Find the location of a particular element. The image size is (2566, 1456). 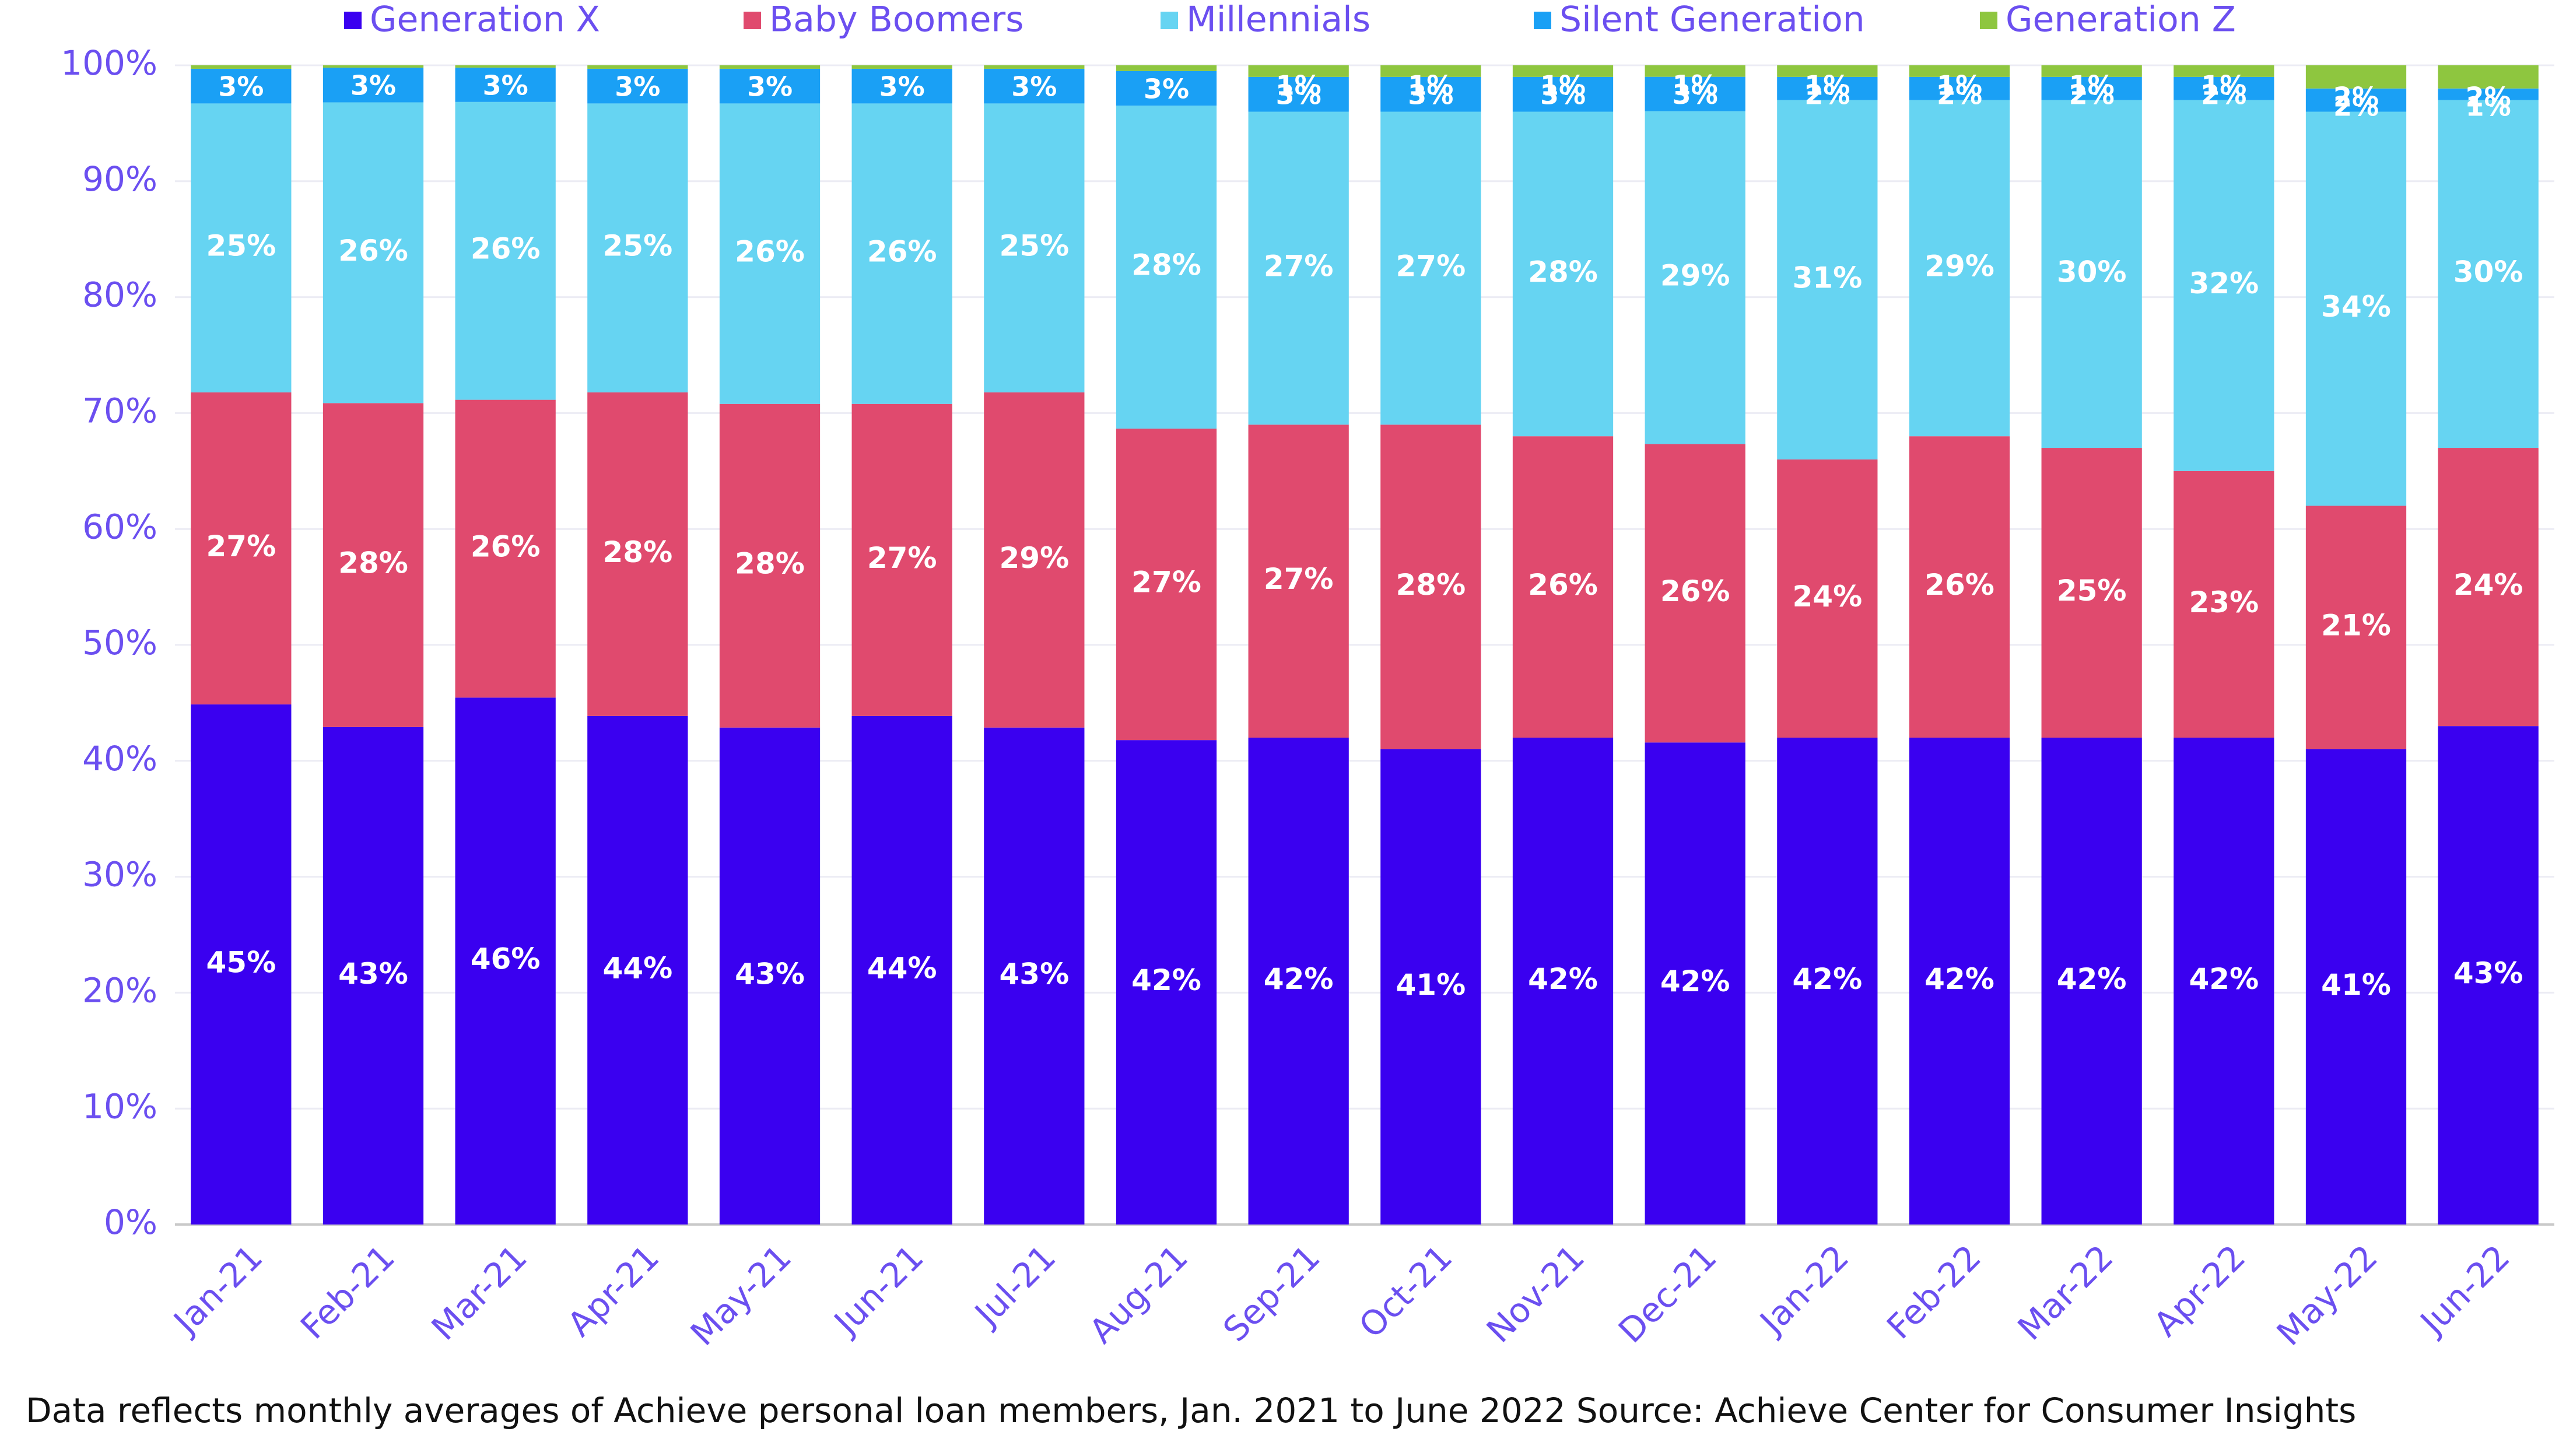

legend-label: Silent Generation is located at coordinates (1712, 20).